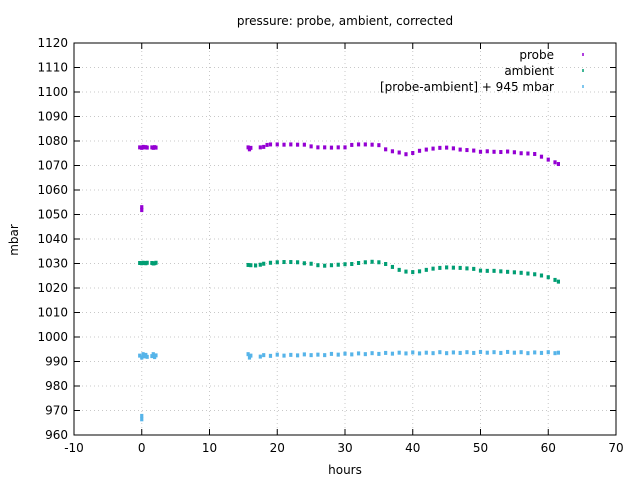 The image size is (640, 480). What do you see at coordinates (52, 313) in the screenshot?
I see `y-tick-label: 1010` at bounding box center [52, 313].